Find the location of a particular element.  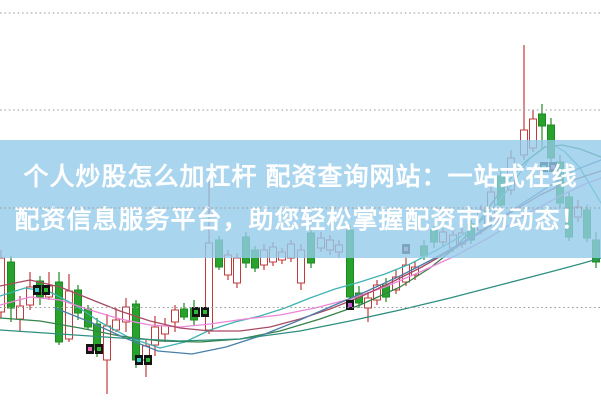

banner-title-line1: 个人炒股怎么加杠杆 配资查询网站：一站式在线 is located at coordinates (300, 177).